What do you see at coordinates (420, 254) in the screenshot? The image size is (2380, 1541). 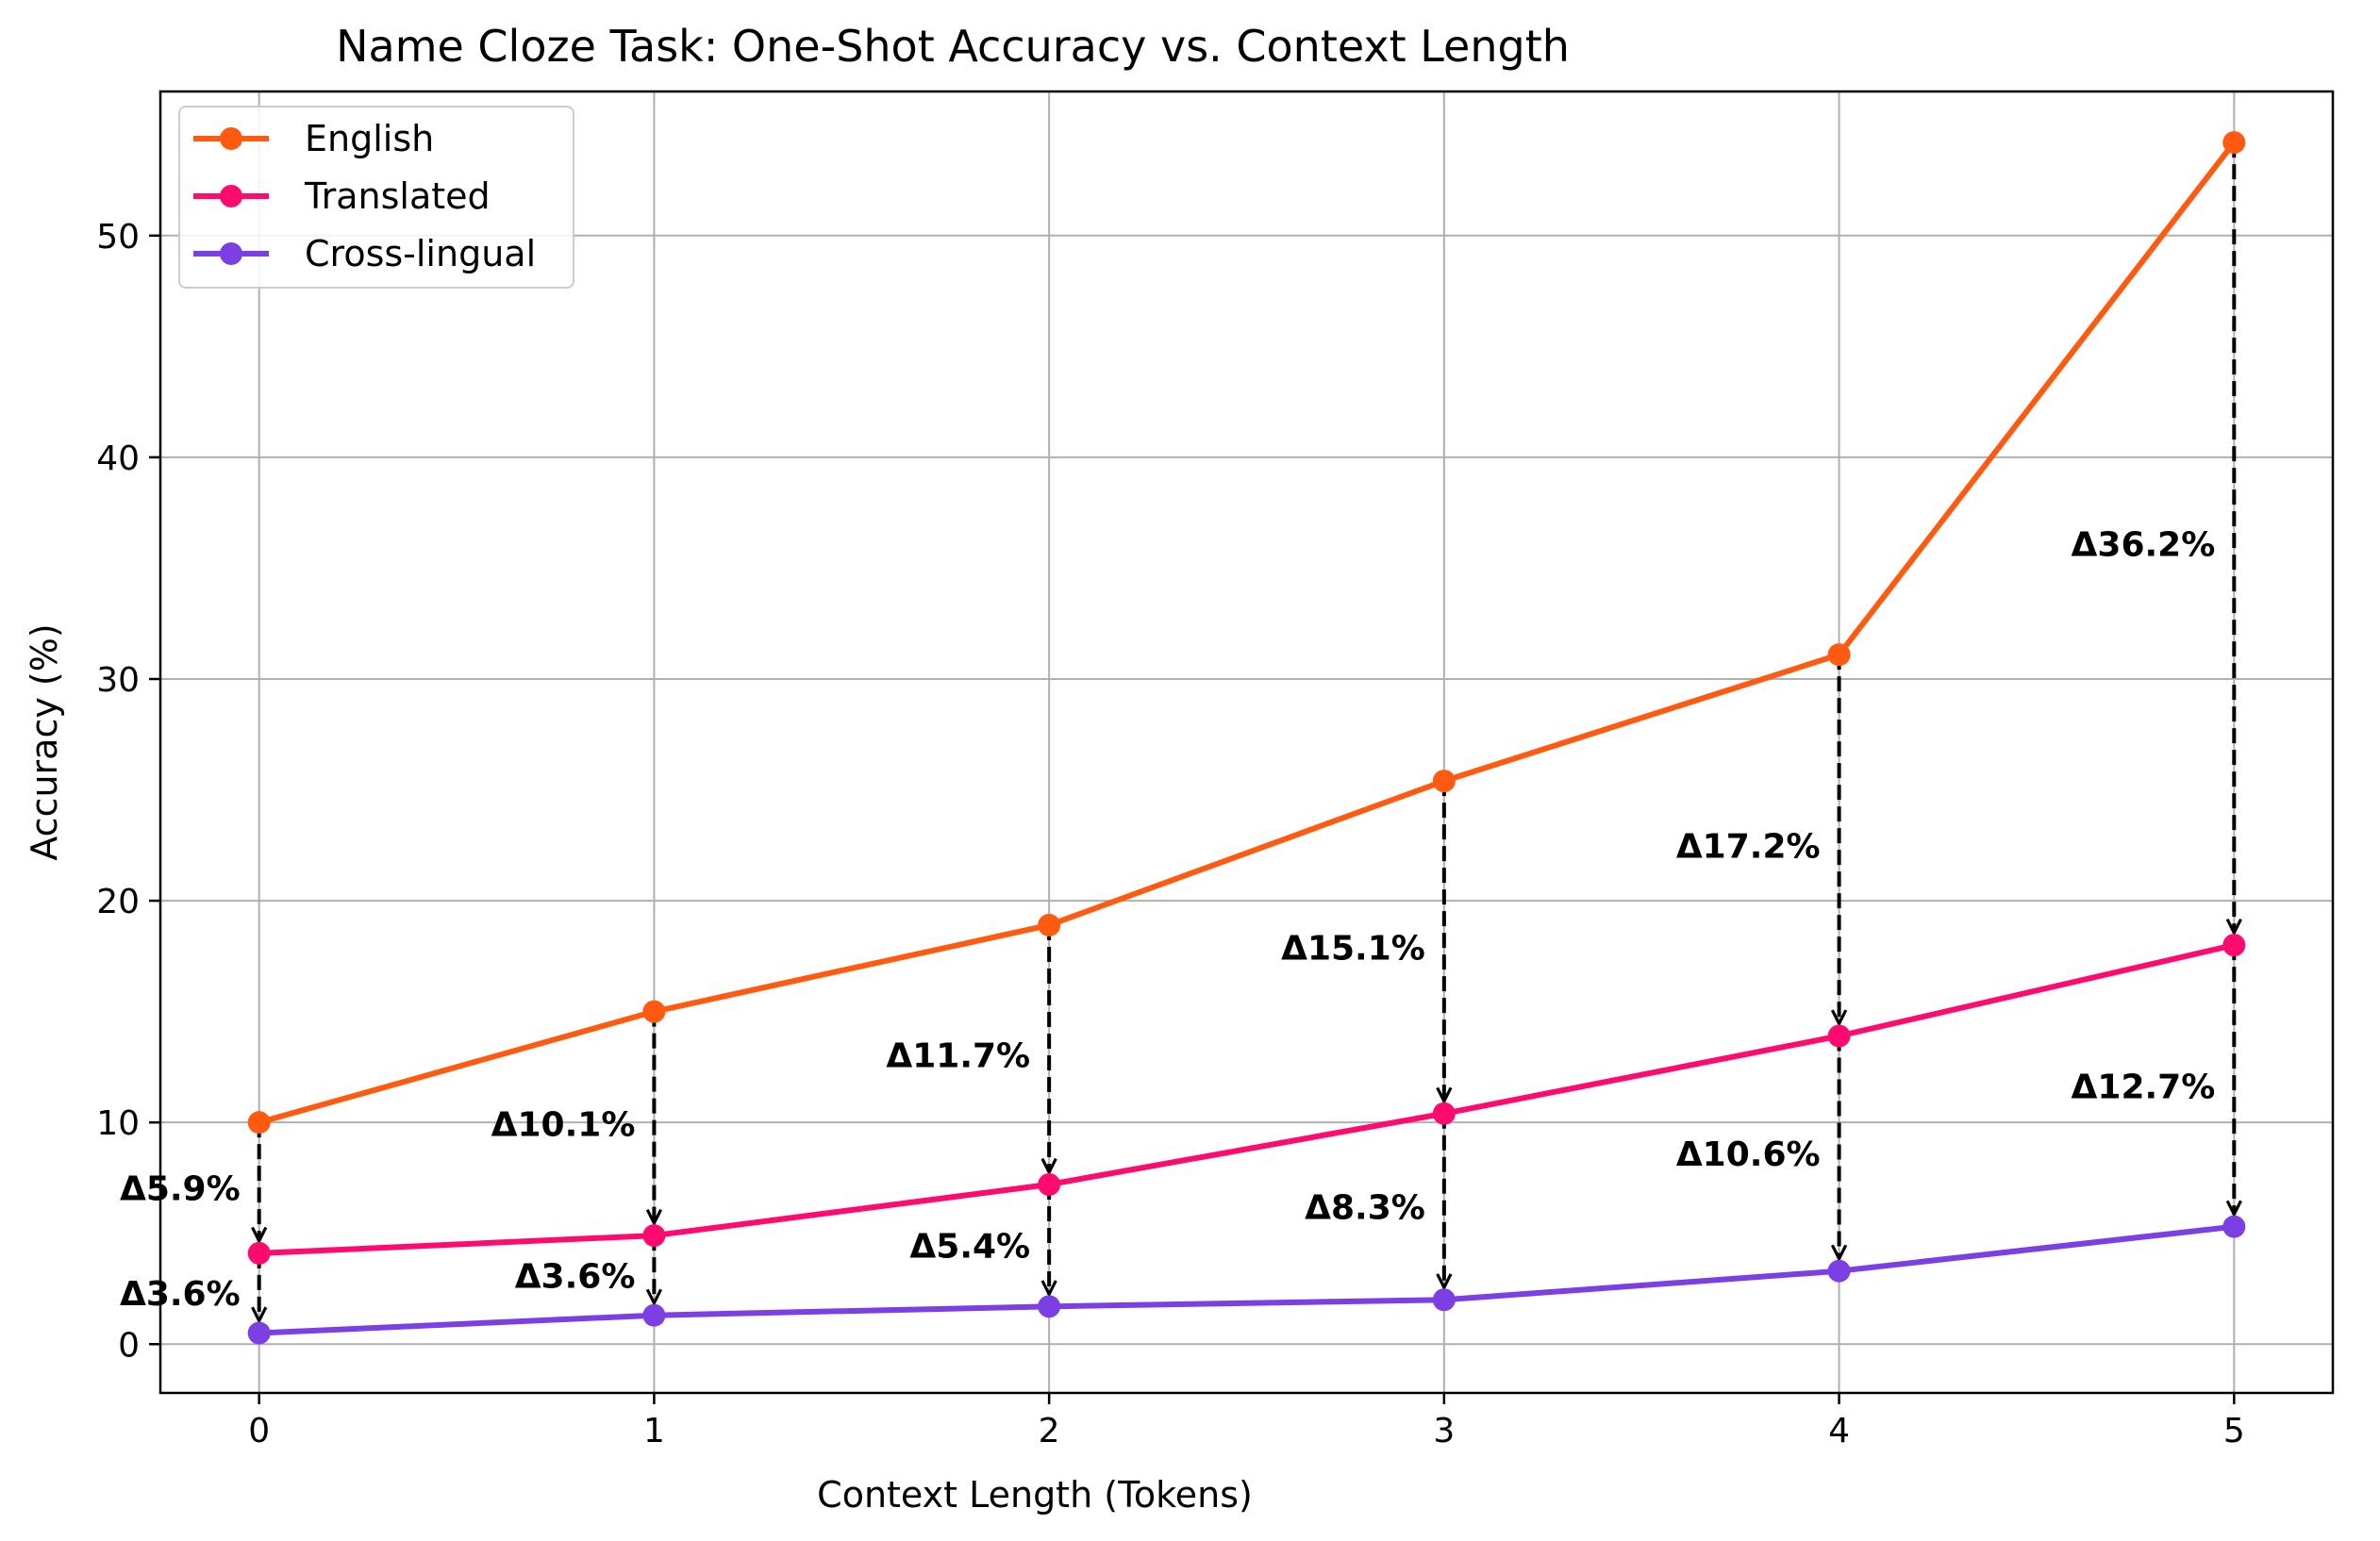 I see `legend-label: Cross-lingual` at bounding box center [420, 254].